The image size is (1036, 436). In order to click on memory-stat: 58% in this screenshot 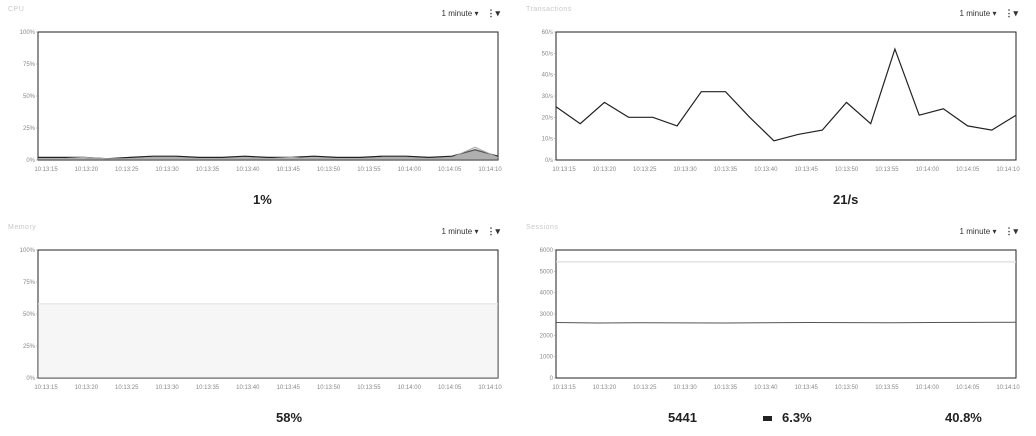, I will do `click(289, 417)`.